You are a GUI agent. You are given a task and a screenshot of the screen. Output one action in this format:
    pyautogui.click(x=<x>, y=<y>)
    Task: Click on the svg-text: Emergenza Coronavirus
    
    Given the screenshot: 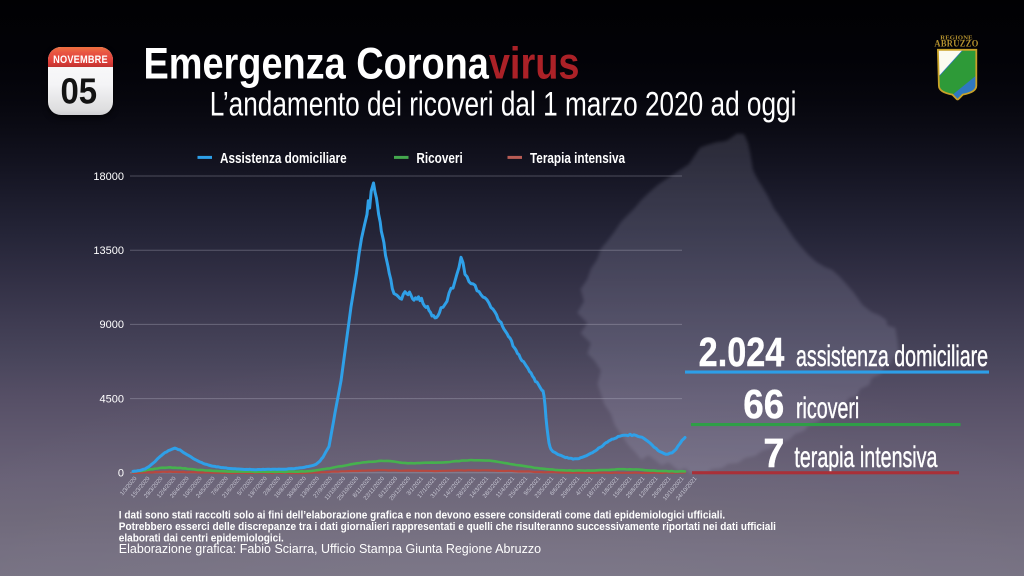 What is the action you would take?
    pyautogui.click(x=362, y=64)
    